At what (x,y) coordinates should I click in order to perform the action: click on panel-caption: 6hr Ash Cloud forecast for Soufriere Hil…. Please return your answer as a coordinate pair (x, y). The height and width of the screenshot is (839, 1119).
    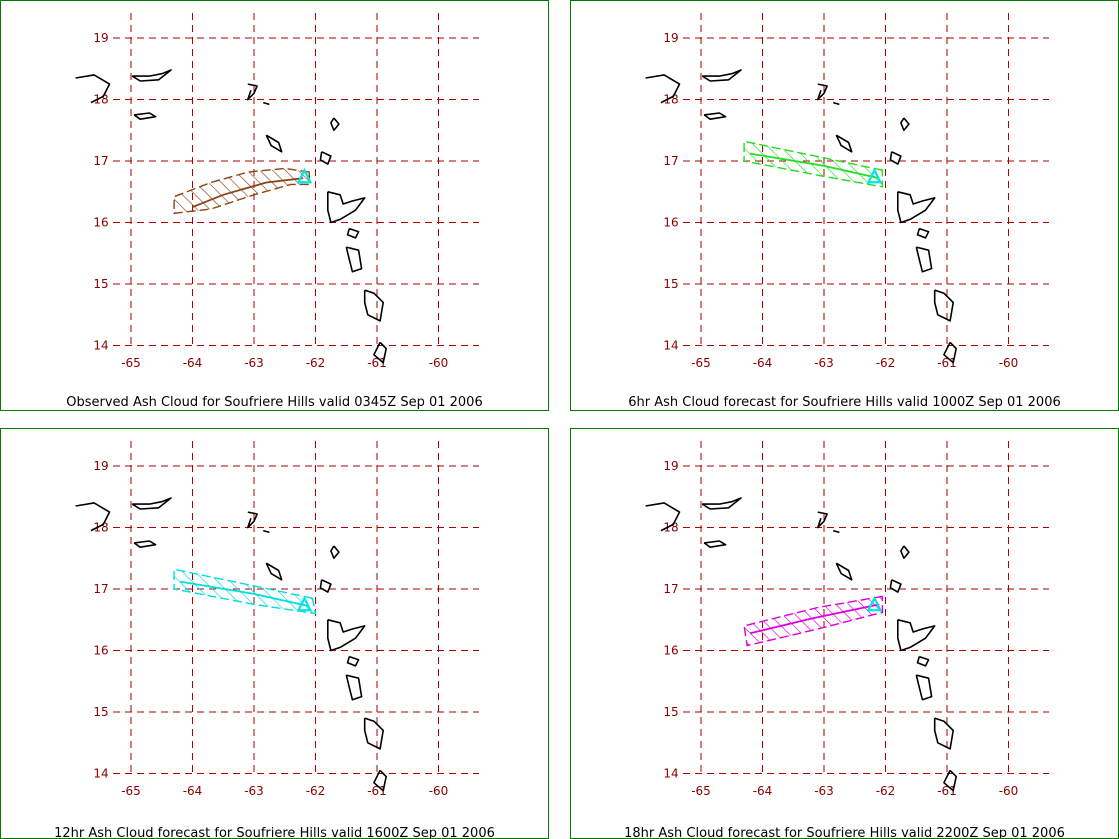
    Looking at the image, I should click on (844, 402).